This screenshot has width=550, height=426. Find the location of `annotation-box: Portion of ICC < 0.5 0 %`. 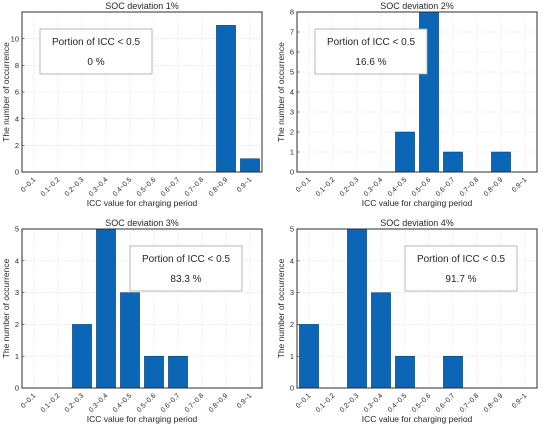

annotation-box: Portion of ICC < 0.5 0 % is located at coordinates (96, 51).